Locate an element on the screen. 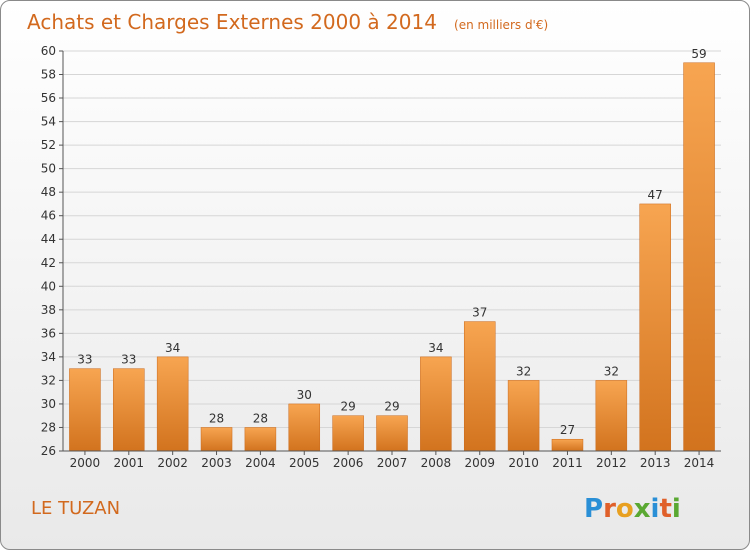  y-tick-label: 60 is located at coordinates (48, 51).